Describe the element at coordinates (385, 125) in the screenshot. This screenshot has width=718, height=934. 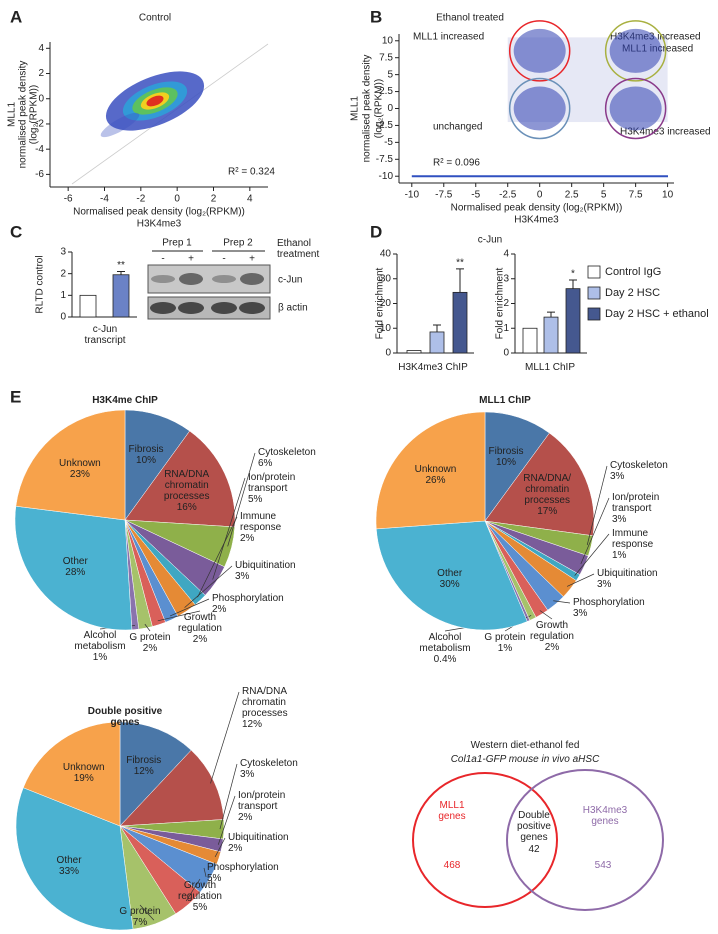
I see `y-tick-label: -2.5` at that location.